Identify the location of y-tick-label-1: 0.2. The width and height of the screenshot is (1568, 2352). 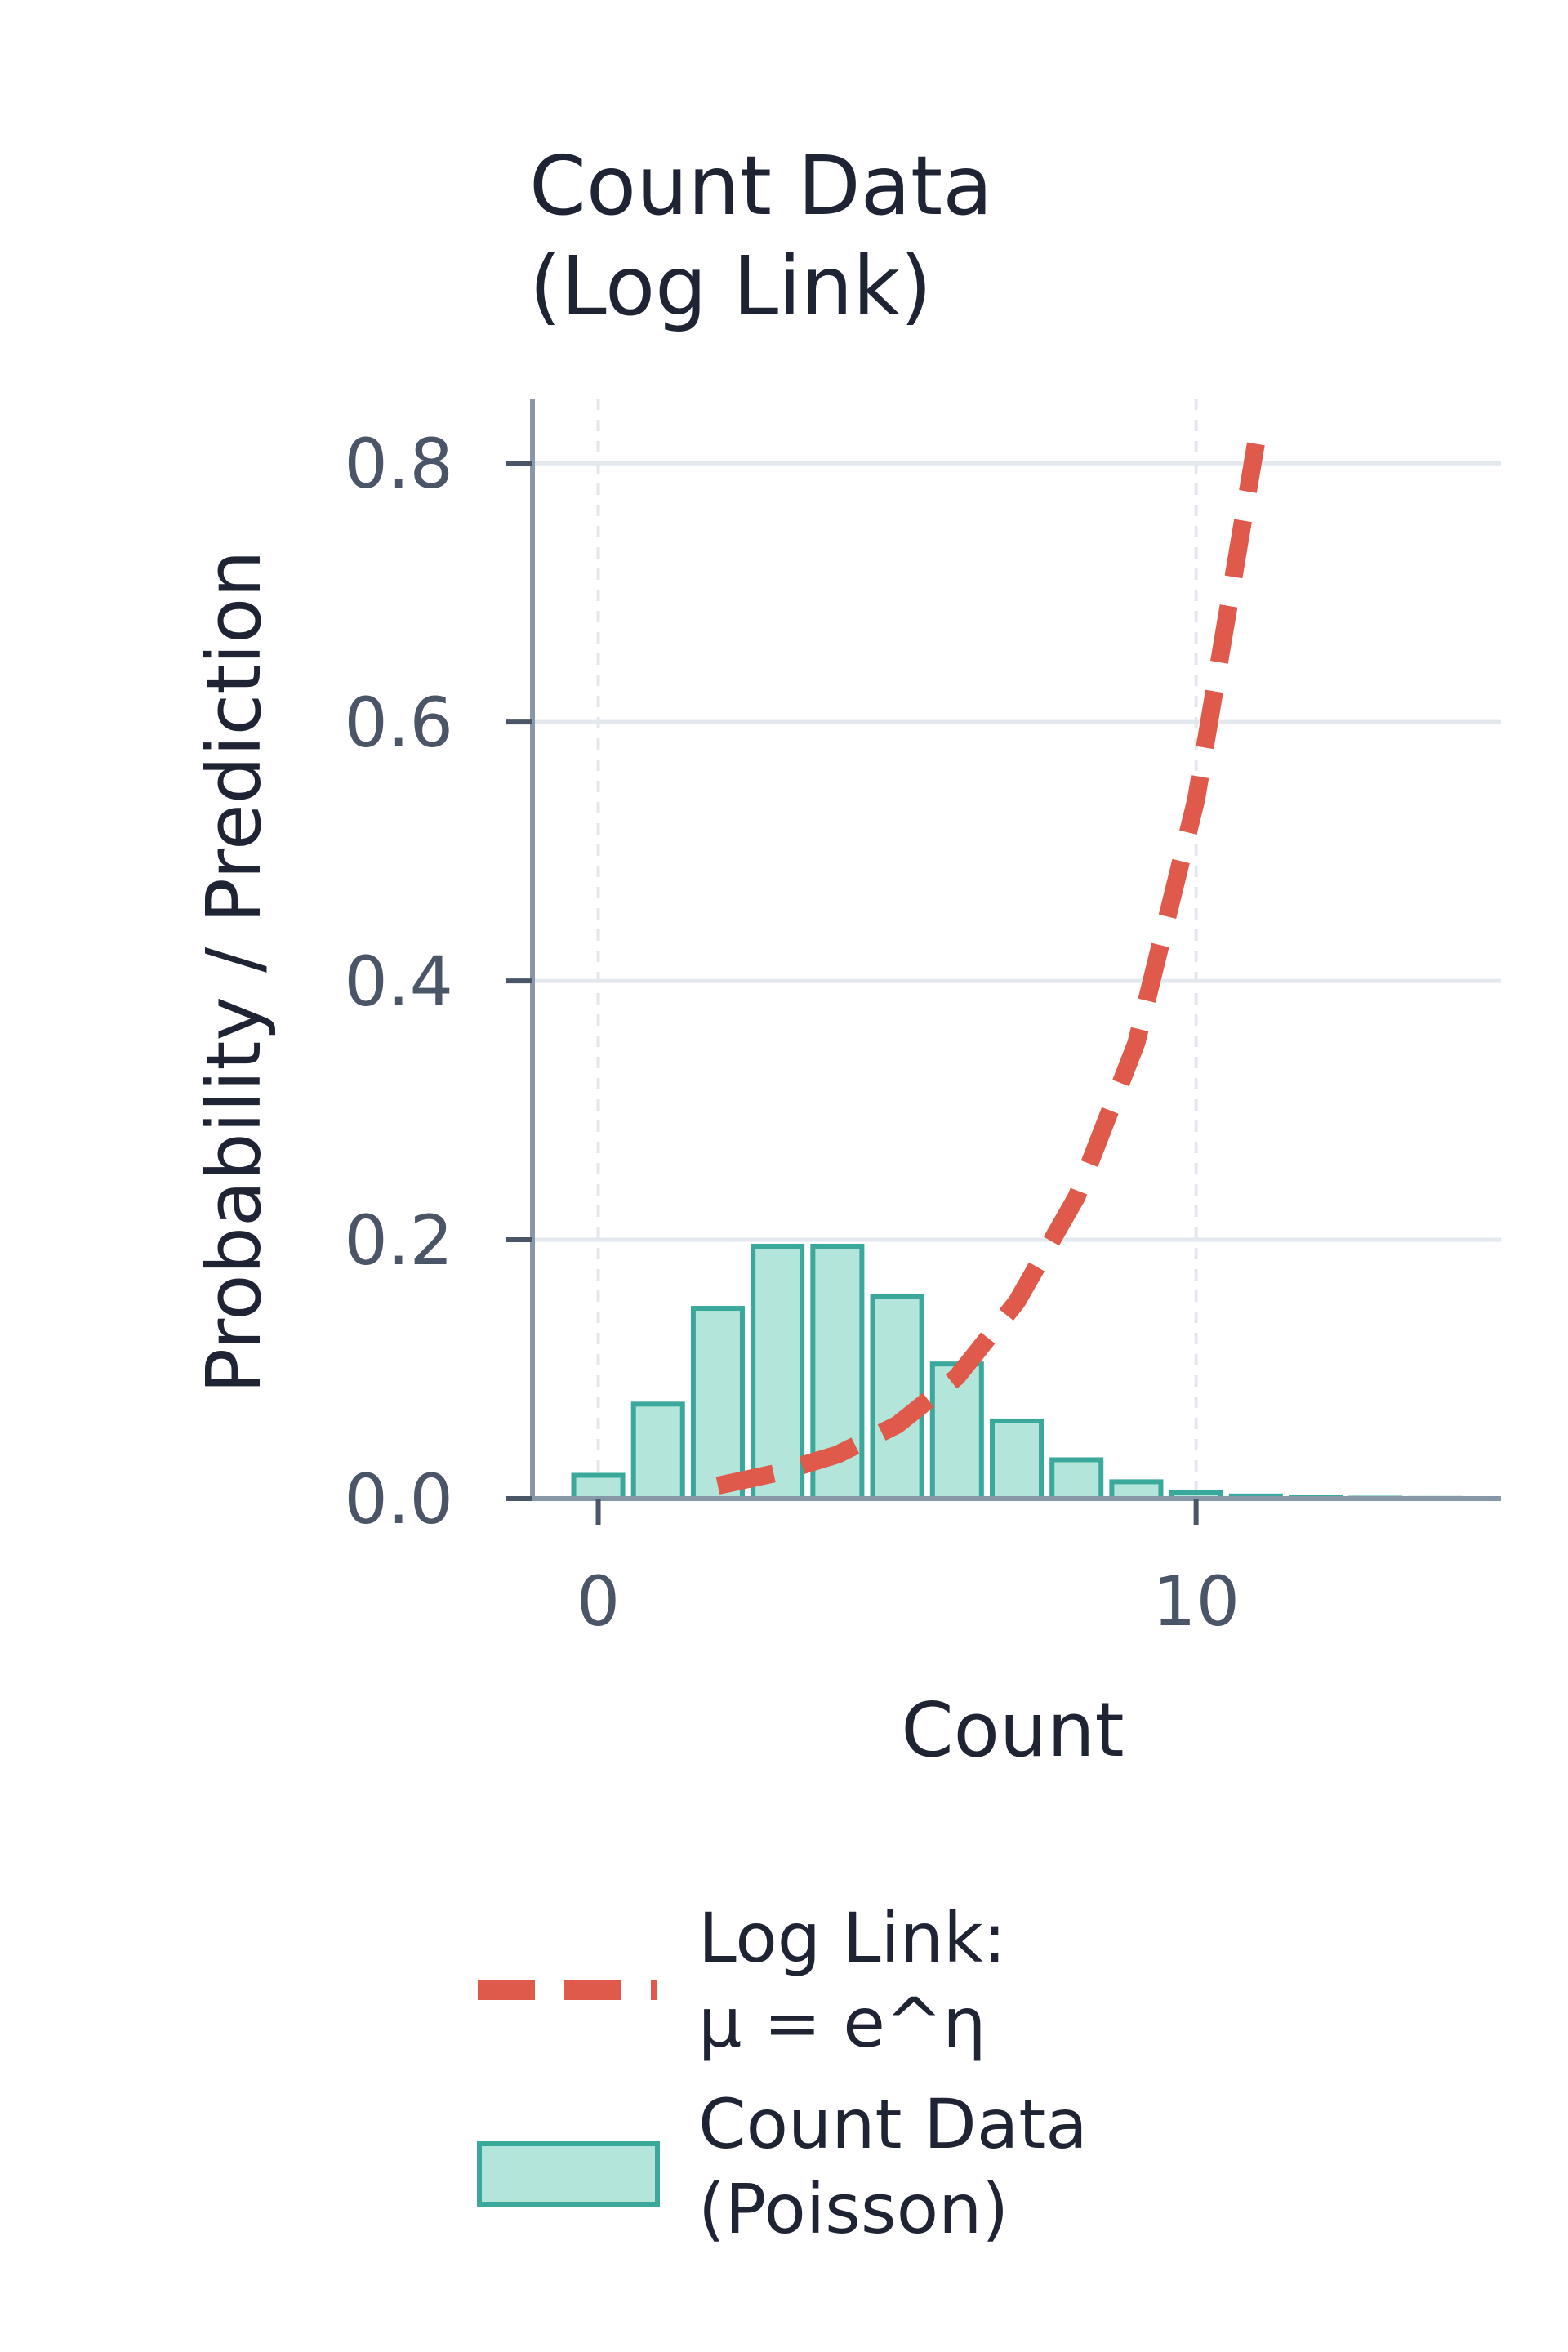
(398, 1240).